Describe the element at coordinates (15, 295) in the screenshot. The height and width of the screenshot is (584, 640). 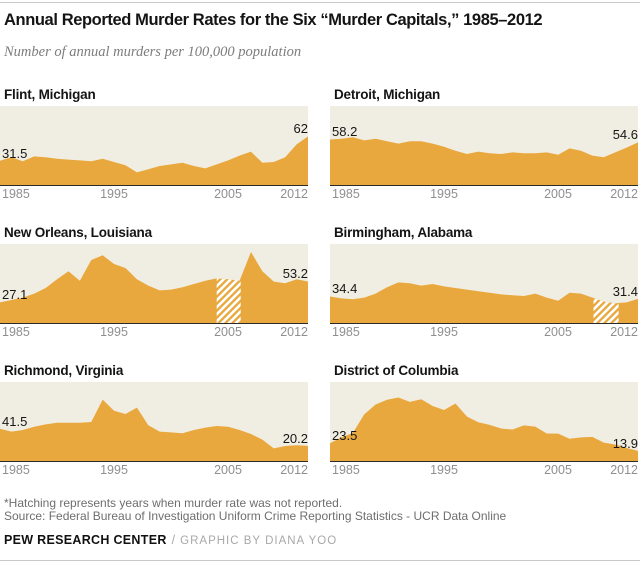
I see `start-value-label: 27.1` at that location.